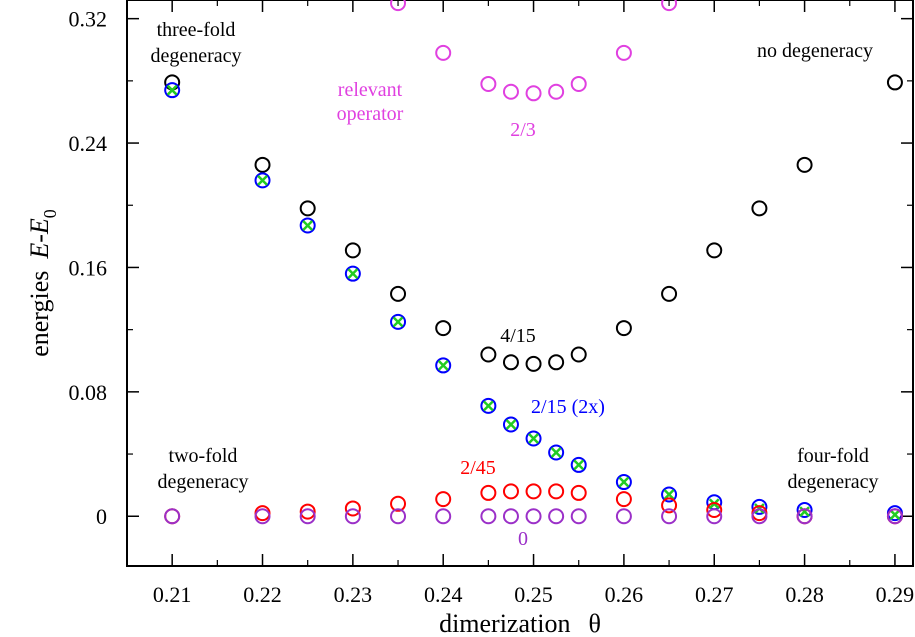  I want to click on x-tick-label: 0.24, so click(443, 594).